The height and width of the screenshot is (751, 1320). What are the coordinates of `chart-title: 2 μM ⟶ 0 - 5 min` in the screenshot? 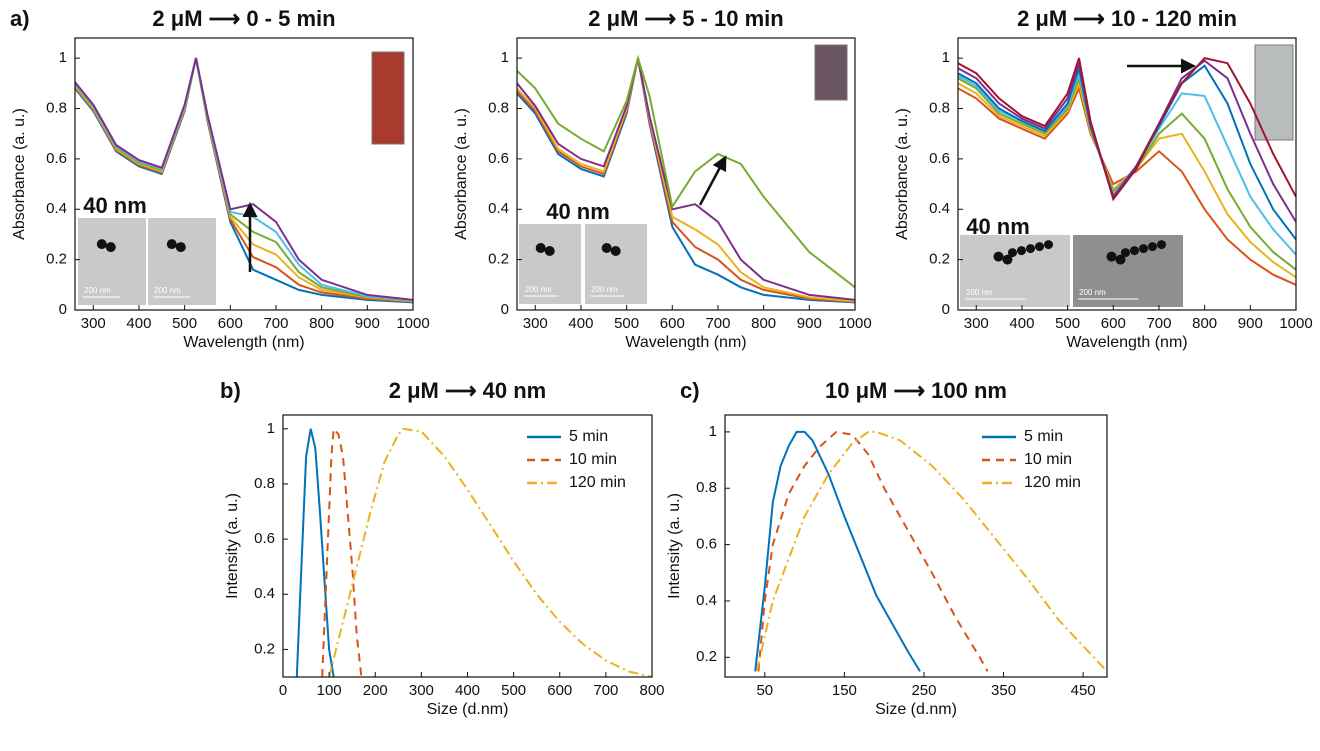 It's located at (243, 18).